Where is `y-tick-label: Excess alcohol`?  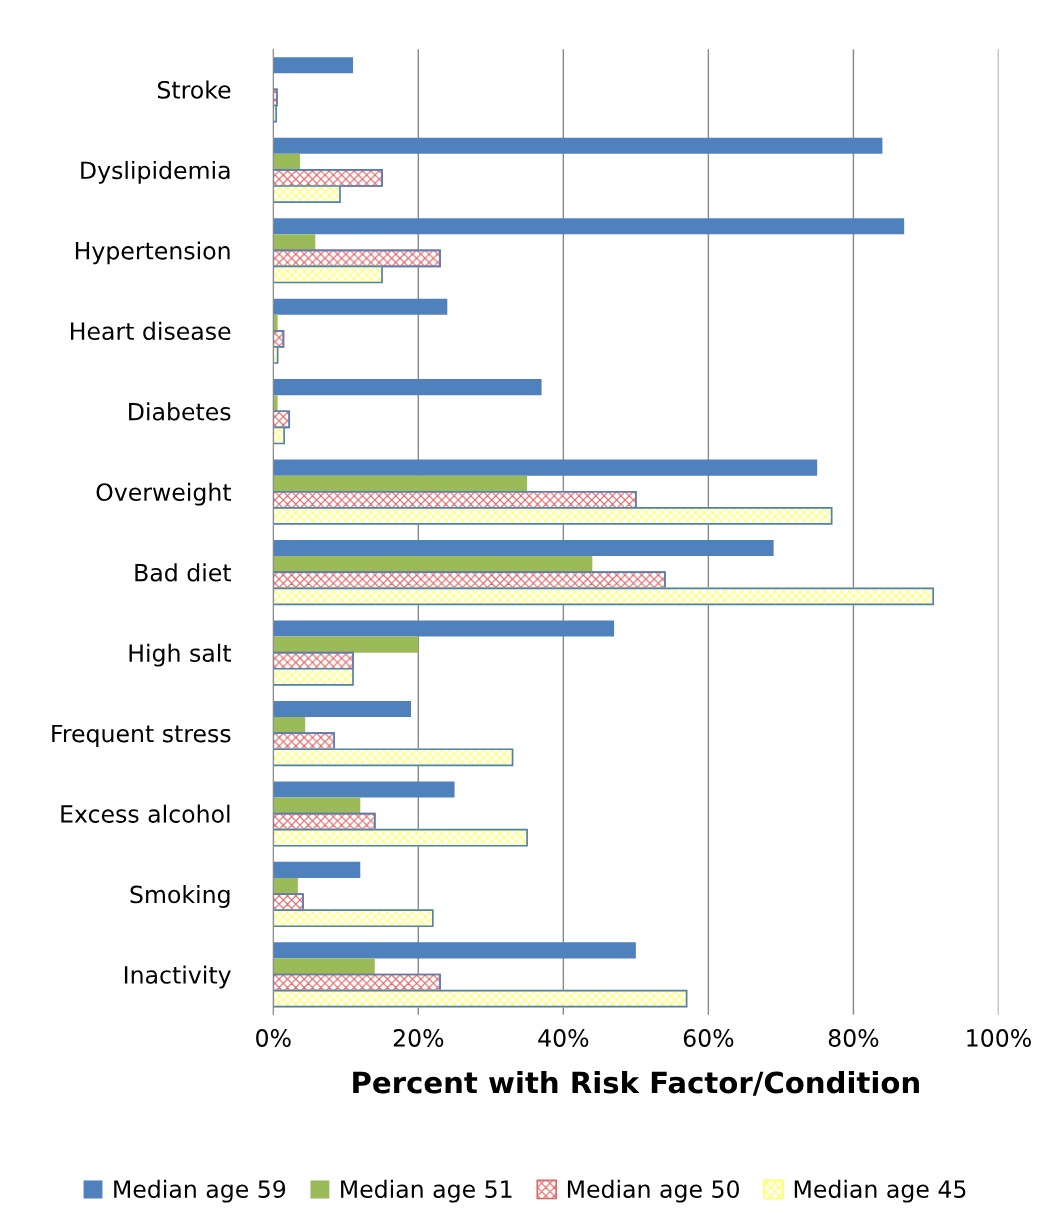 y-tick-label: Excess alcohol is located at coordinates (145, 813).